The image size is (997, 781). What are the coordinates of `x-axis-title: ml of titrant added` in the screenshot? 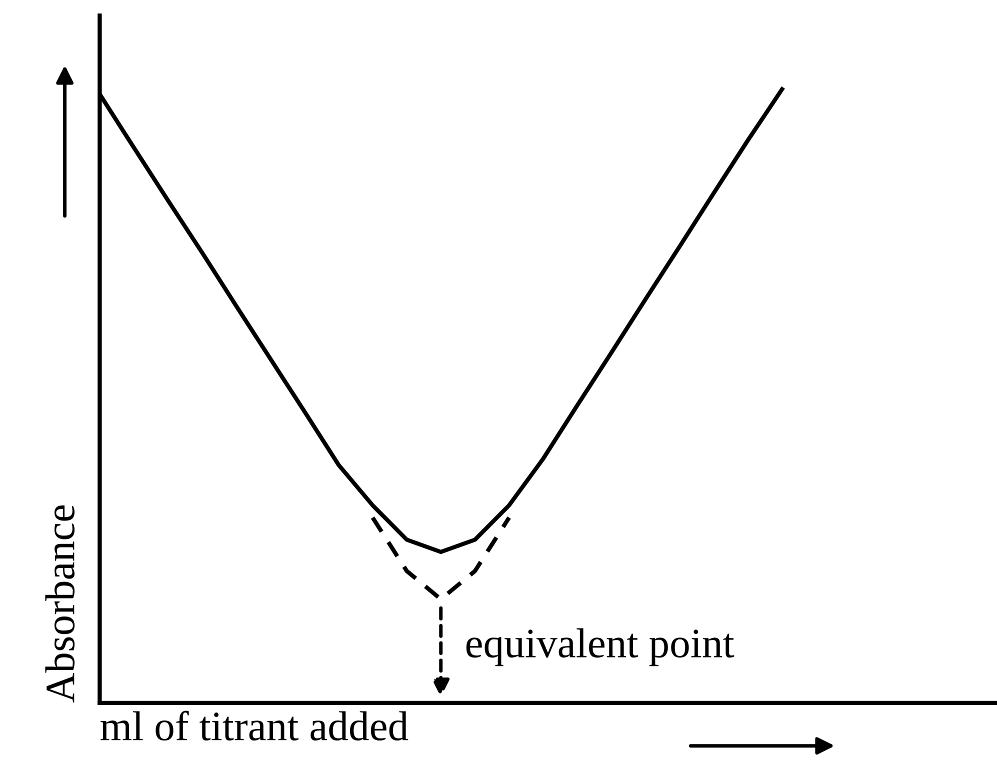 It's located at (254, 725).